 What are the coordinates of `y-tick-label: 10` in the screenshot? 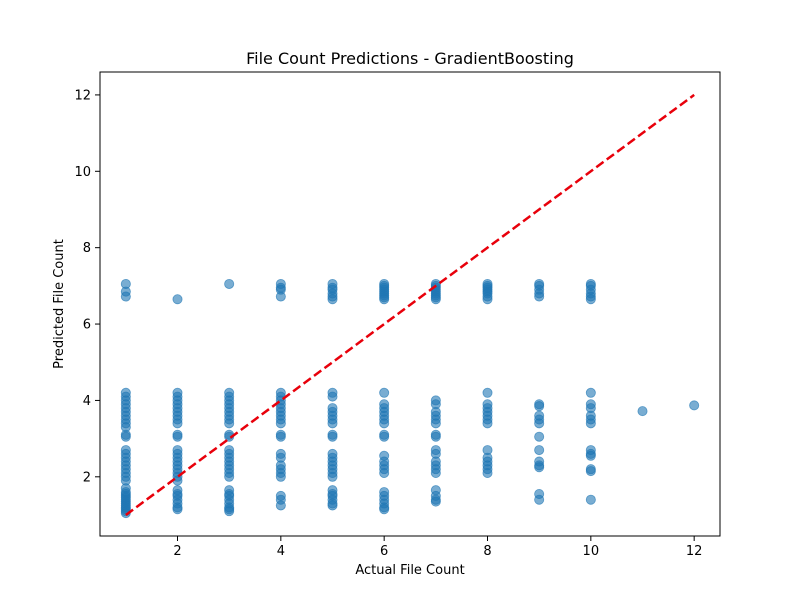 It's located at (82, 172).